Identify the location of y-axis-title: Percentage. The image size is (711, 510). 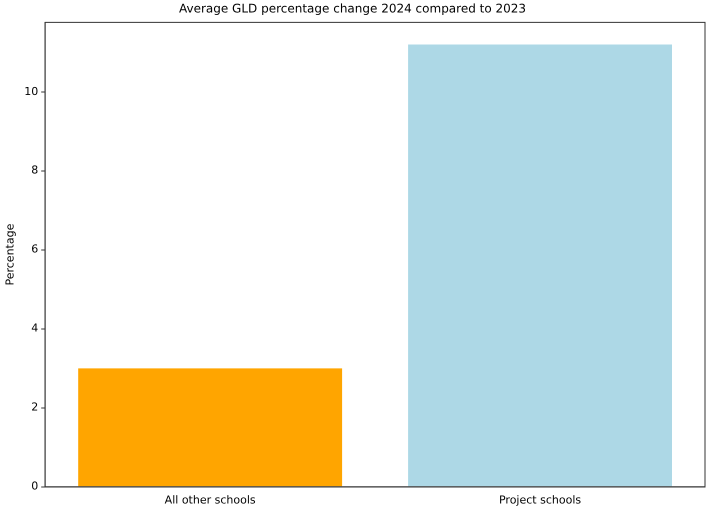
(9, 254).